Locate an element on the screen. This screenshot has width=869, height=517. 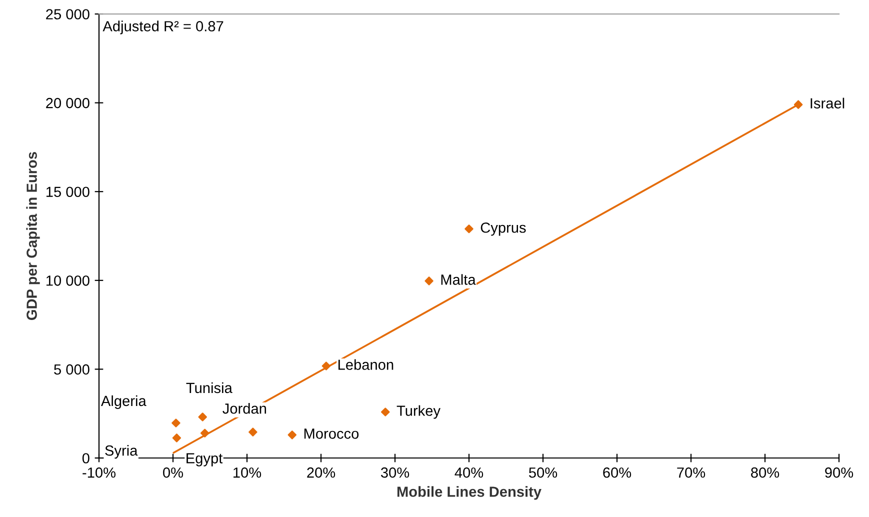
annotation: Egypt is located at coordinates (204, 459).